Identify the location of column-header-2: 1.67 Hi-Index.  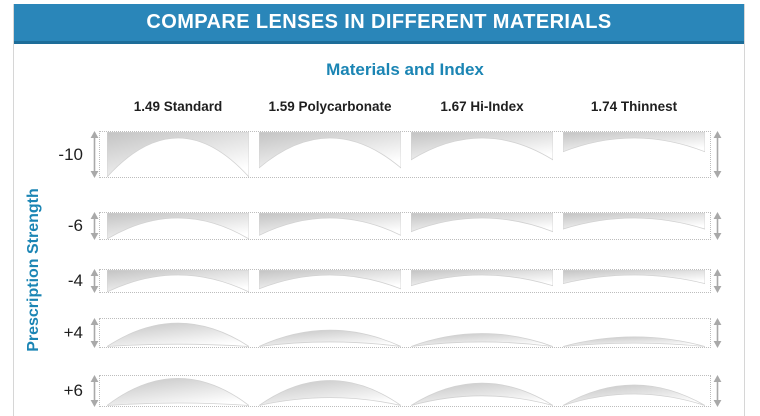
(482, 106).